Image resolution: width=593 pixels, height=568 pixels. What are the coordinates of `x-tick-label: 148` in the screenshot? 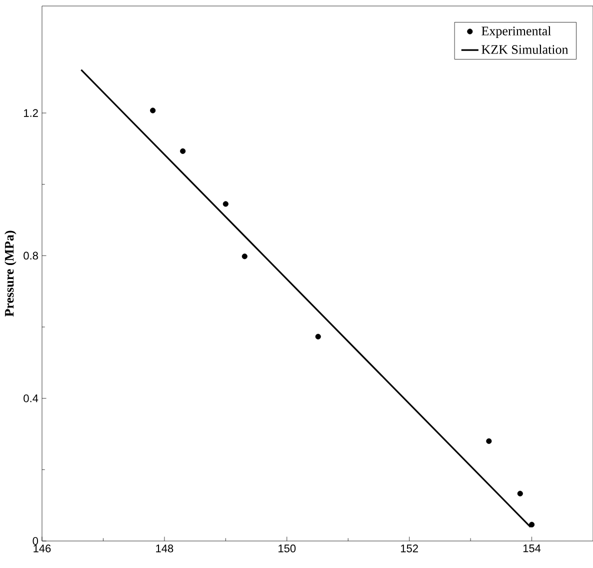 It's located at (165, 548).